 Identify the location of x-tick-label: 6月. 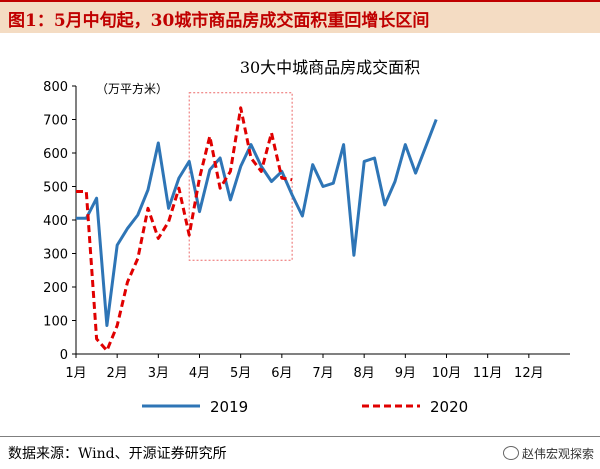
(281, 373).